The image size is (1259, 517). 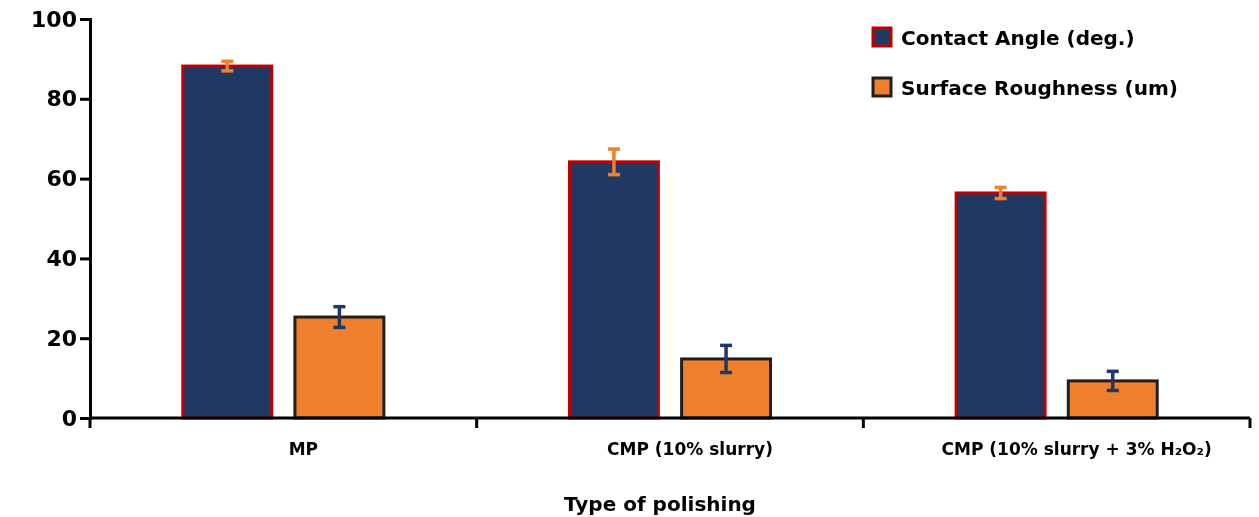 I want to click on x-tick-label: MP, so click(x=303, y=449).